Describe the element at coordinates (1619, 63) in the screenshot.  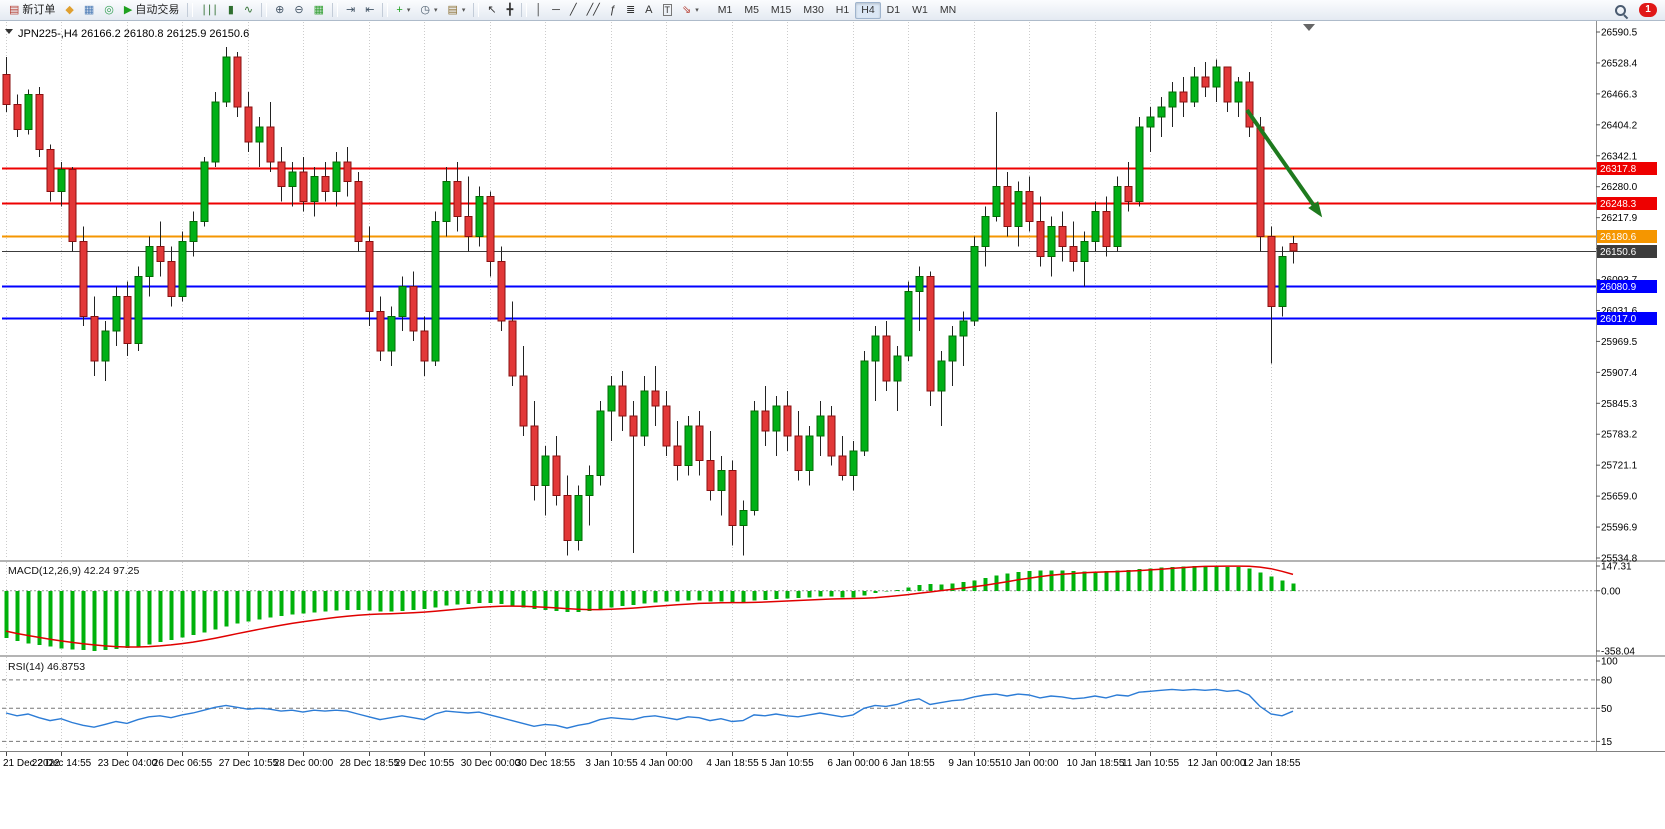
I see `svg-text: 26528.4` at that location.